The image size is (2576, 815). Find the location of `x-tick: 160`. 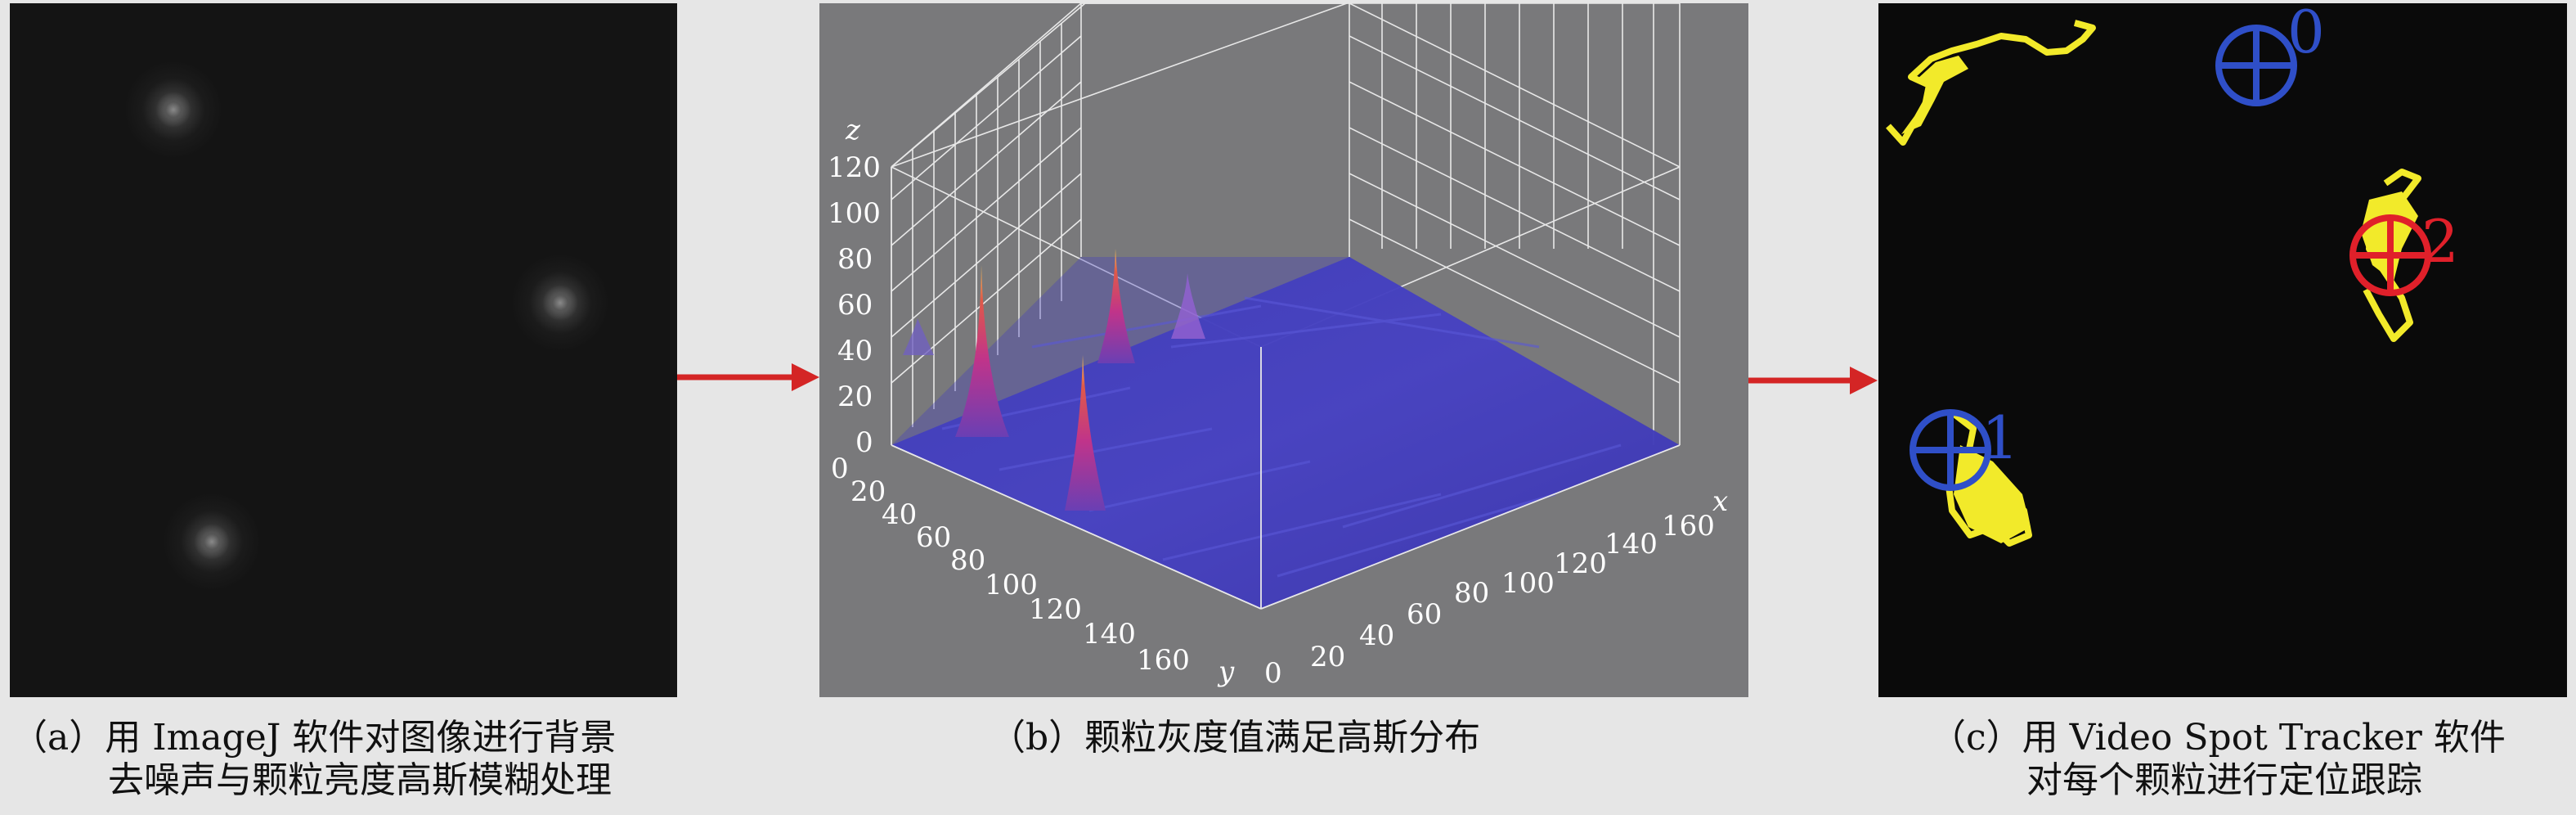

x-tick: 160 is located at coordinates (1689, 526).